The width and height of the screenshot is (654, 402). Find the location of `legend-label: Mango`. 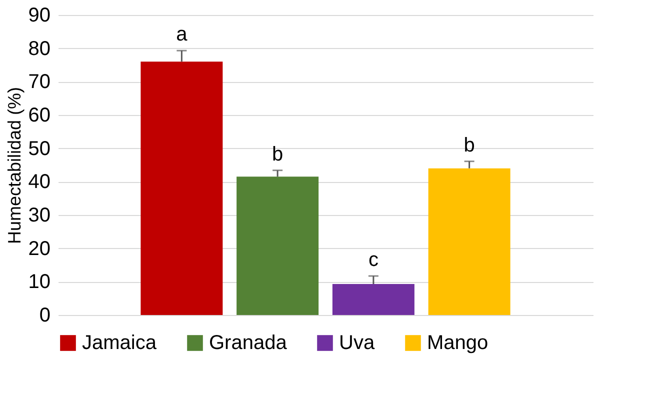

legend-label: Mango is located at coordinates (457, 343).